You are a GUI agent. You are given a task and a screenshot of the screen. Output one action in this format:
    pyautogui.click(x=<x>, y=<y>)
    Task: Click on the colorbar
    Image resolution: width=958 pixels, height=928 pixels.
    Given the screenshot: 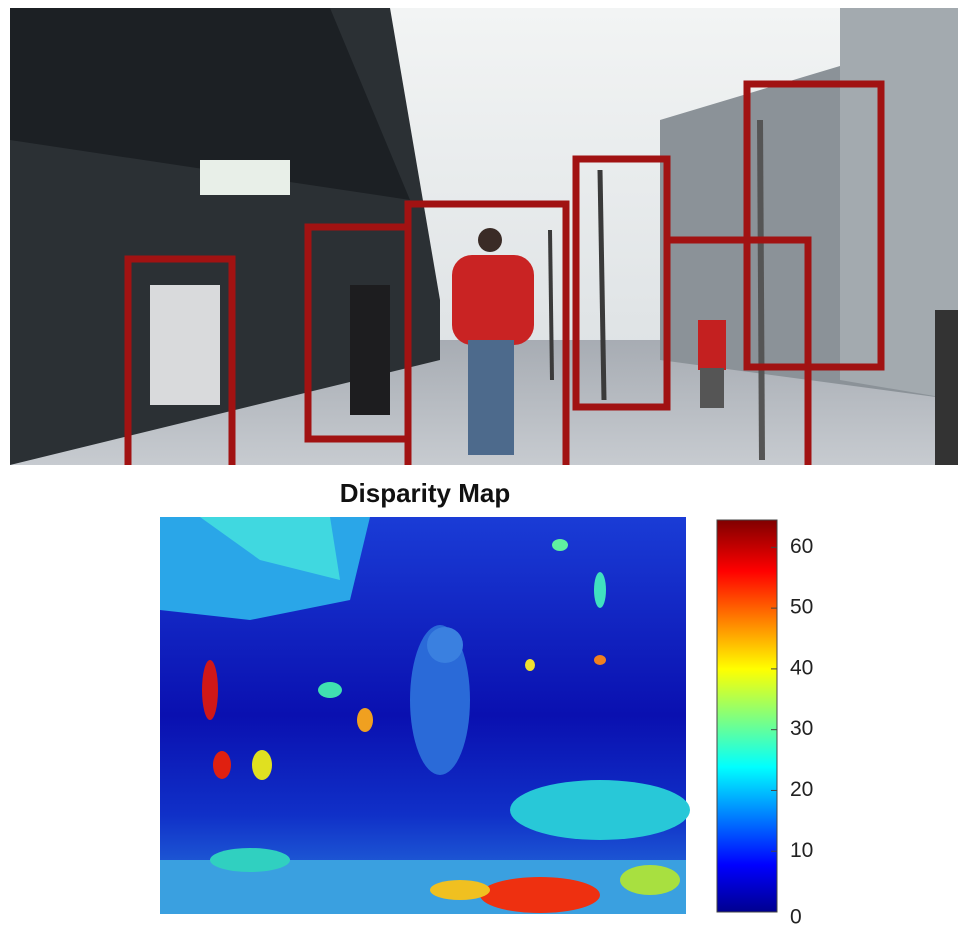 What is the action you would take?
    pyautogui.click(x=747, y=716)
    